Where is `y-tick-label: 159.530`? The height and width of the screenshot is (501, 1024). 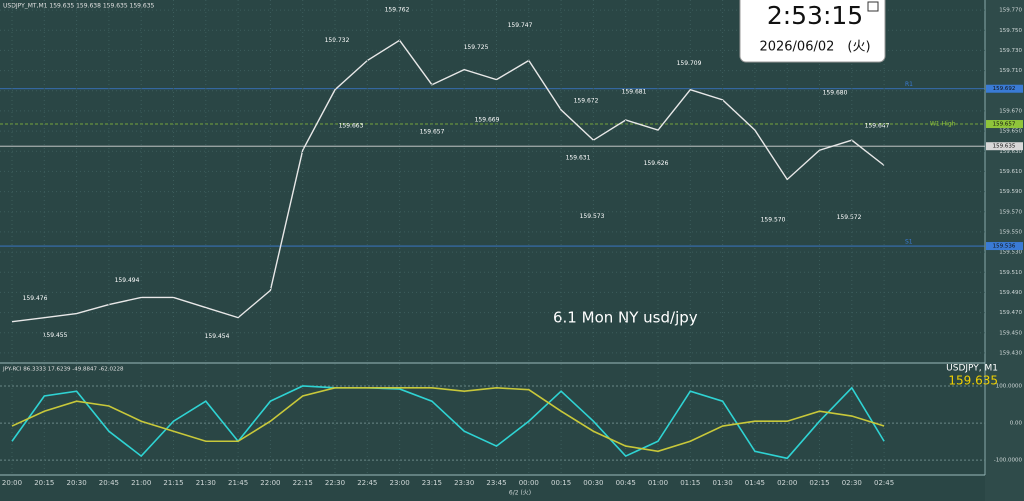
y-tick-label: 159.530 is located at coordinates (1010, 253).